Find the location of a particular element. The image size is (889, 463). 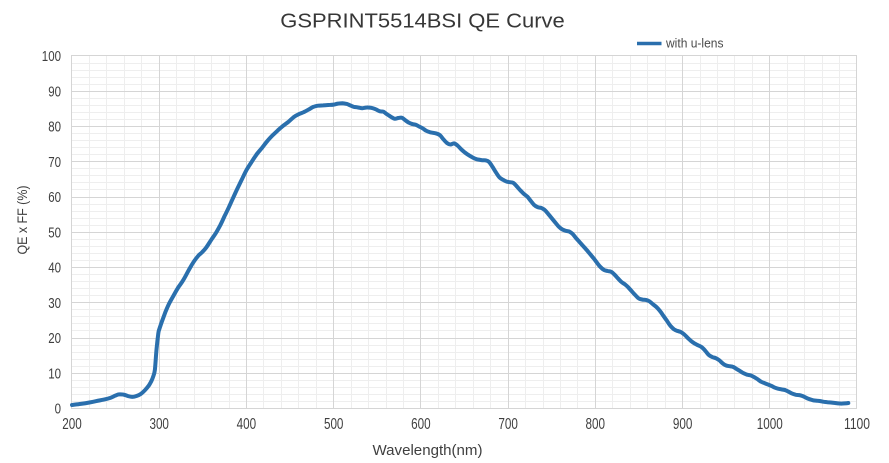

svg-text: 900 is located at coordinates (683, 424).